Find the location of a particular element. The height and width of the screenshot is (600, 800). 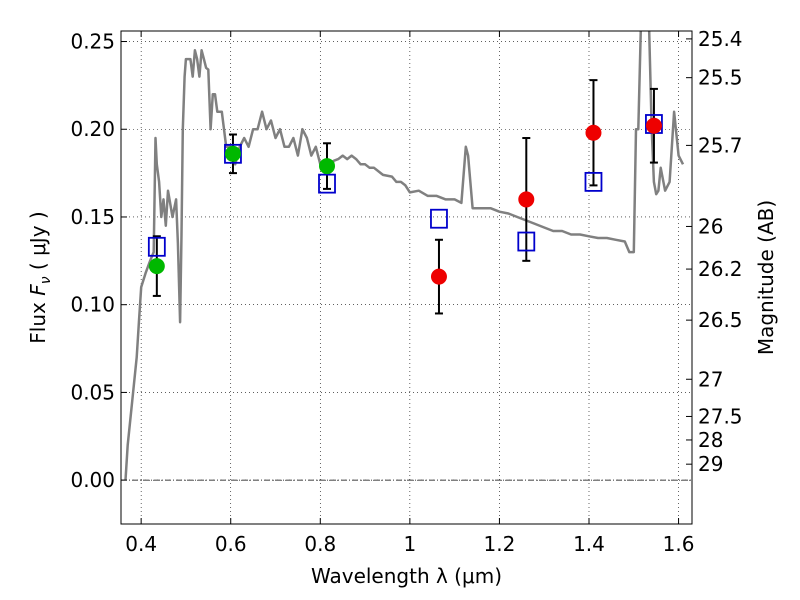

y2-tick-label: 25.5 is located at coordinates (720, 78).